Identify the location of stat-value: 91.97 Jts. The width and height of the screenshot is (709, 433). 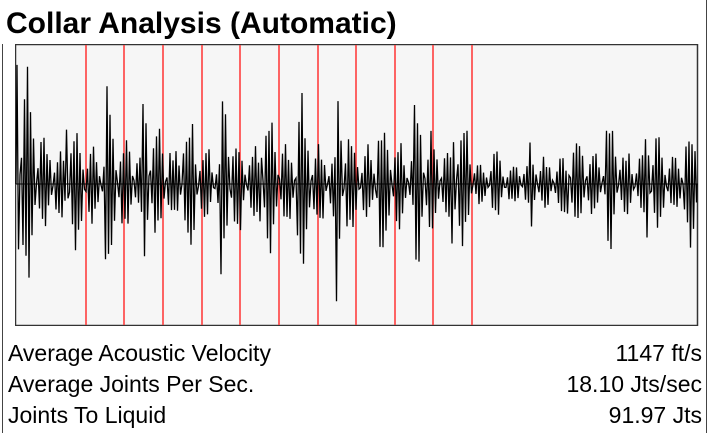
(655, 415).